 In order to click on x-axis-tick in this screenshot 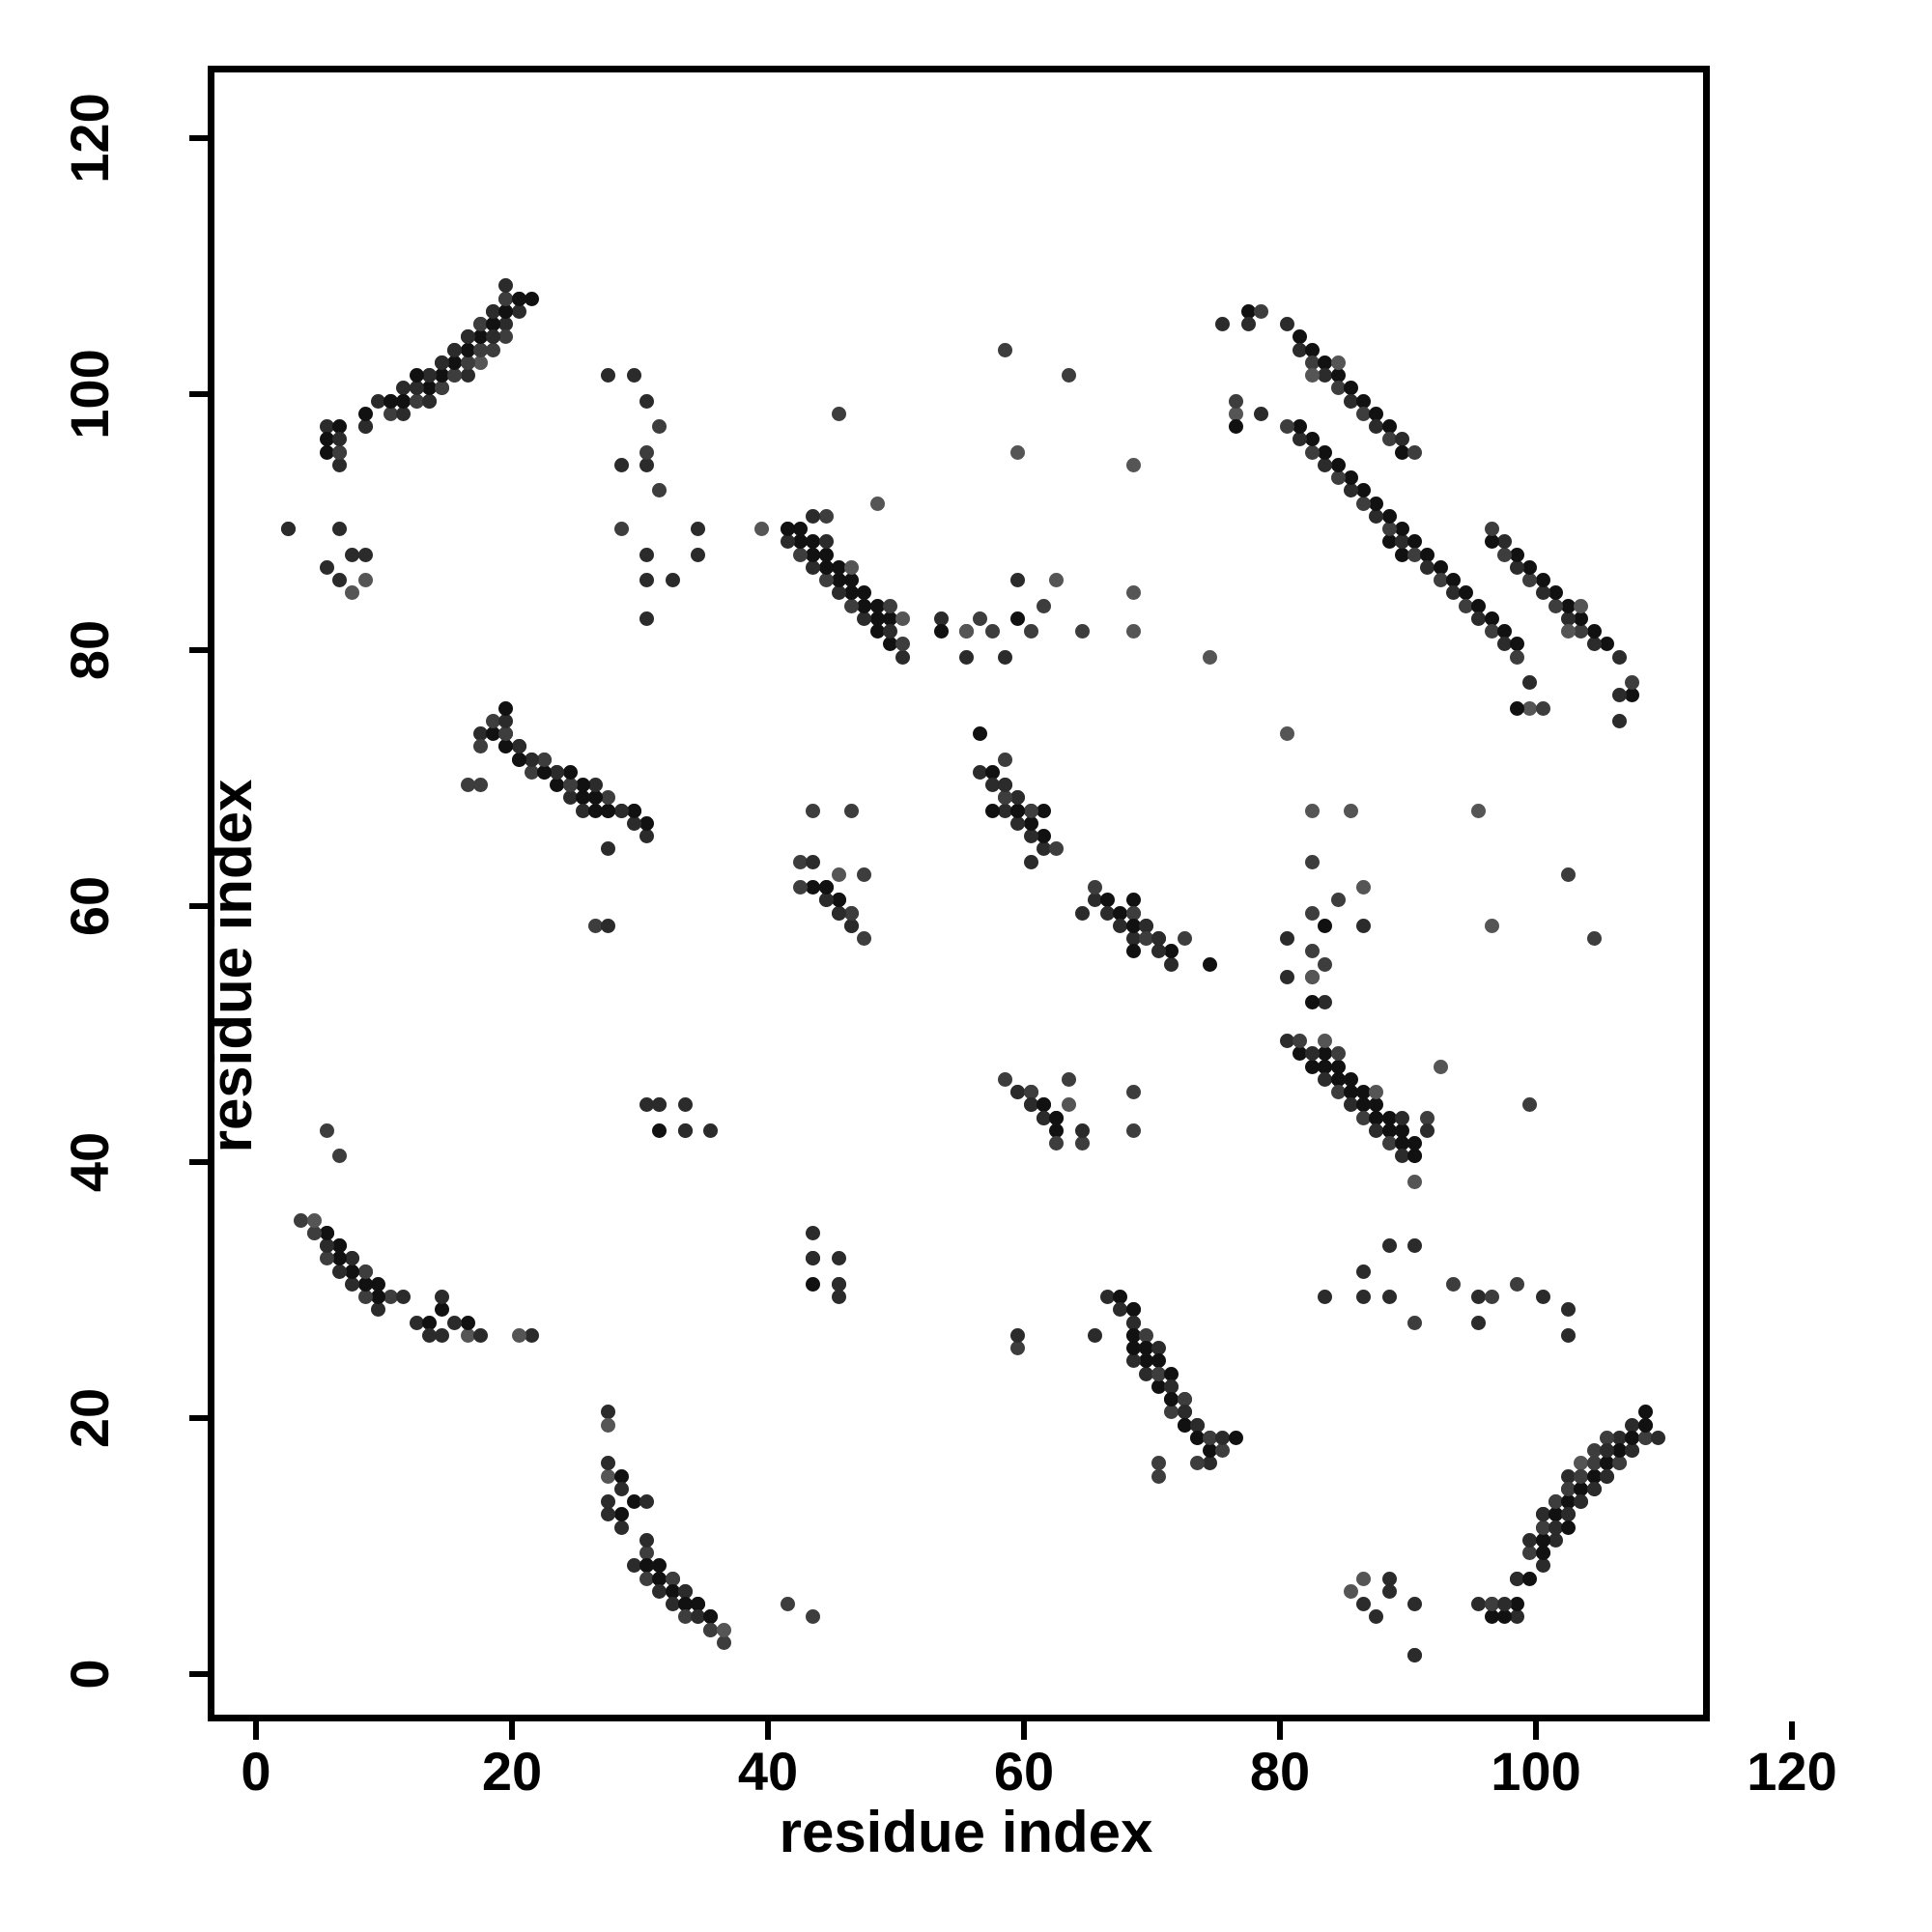, I will do `click(1024, 1730)`.